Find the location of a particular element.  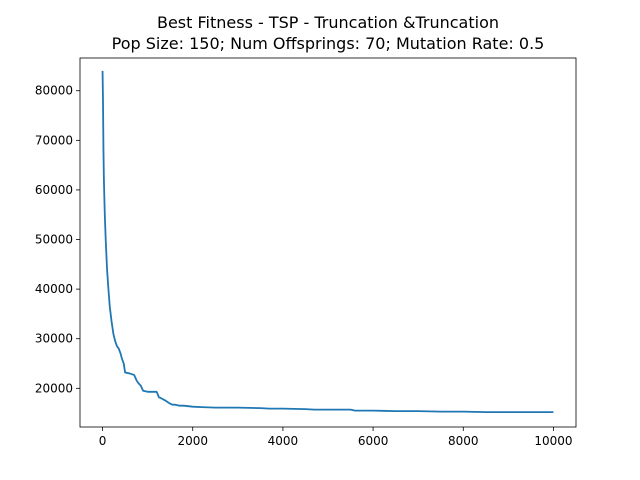

y-tick-label: 40000 is located at coordinates (54, 289).